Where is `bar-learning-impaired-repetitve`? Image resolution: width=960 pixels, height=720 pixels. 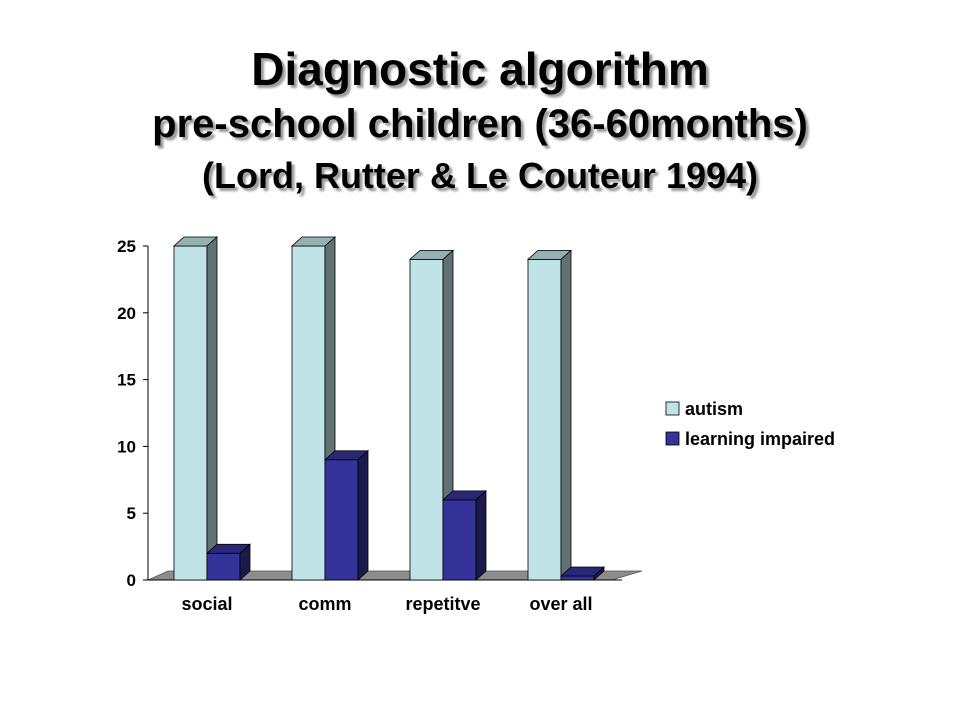 bar-learning-impaired-repetitve is located at coordinates (459, 540).